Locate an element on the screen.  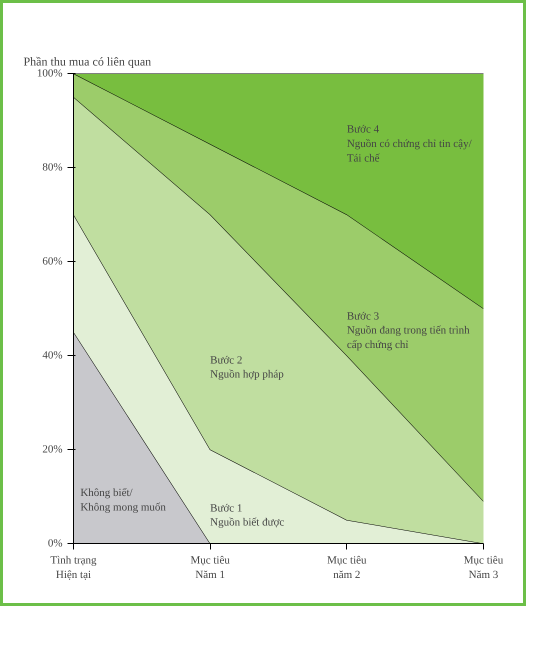
x-tick-label: Mục tiêu năm 2 is located at coordinates (347, 567).